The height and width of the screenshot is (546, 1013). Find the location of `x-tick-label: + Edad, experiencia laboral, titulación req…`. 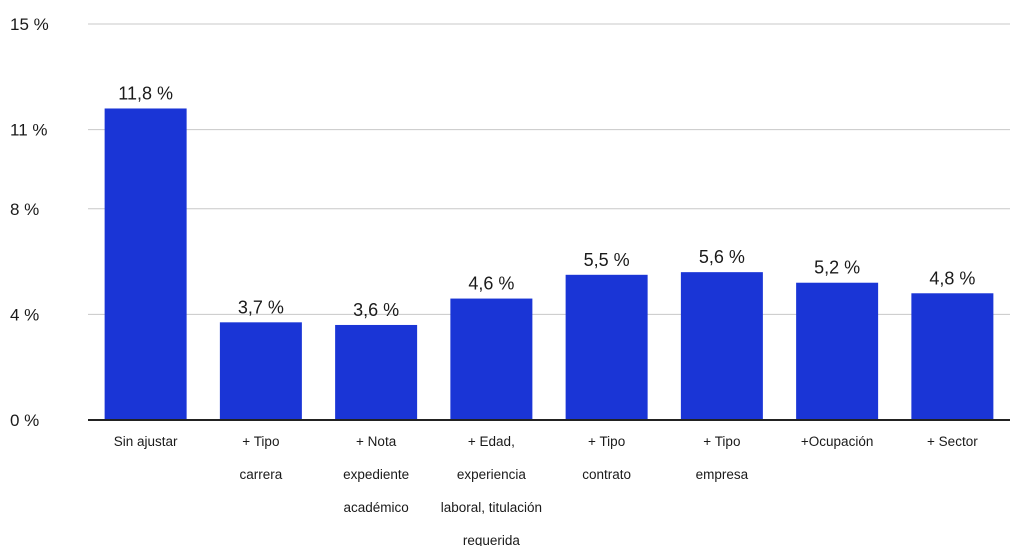

x-tick-label: + Edad, experiencia laboral, titulación req… is located at coordinates (491, 490).